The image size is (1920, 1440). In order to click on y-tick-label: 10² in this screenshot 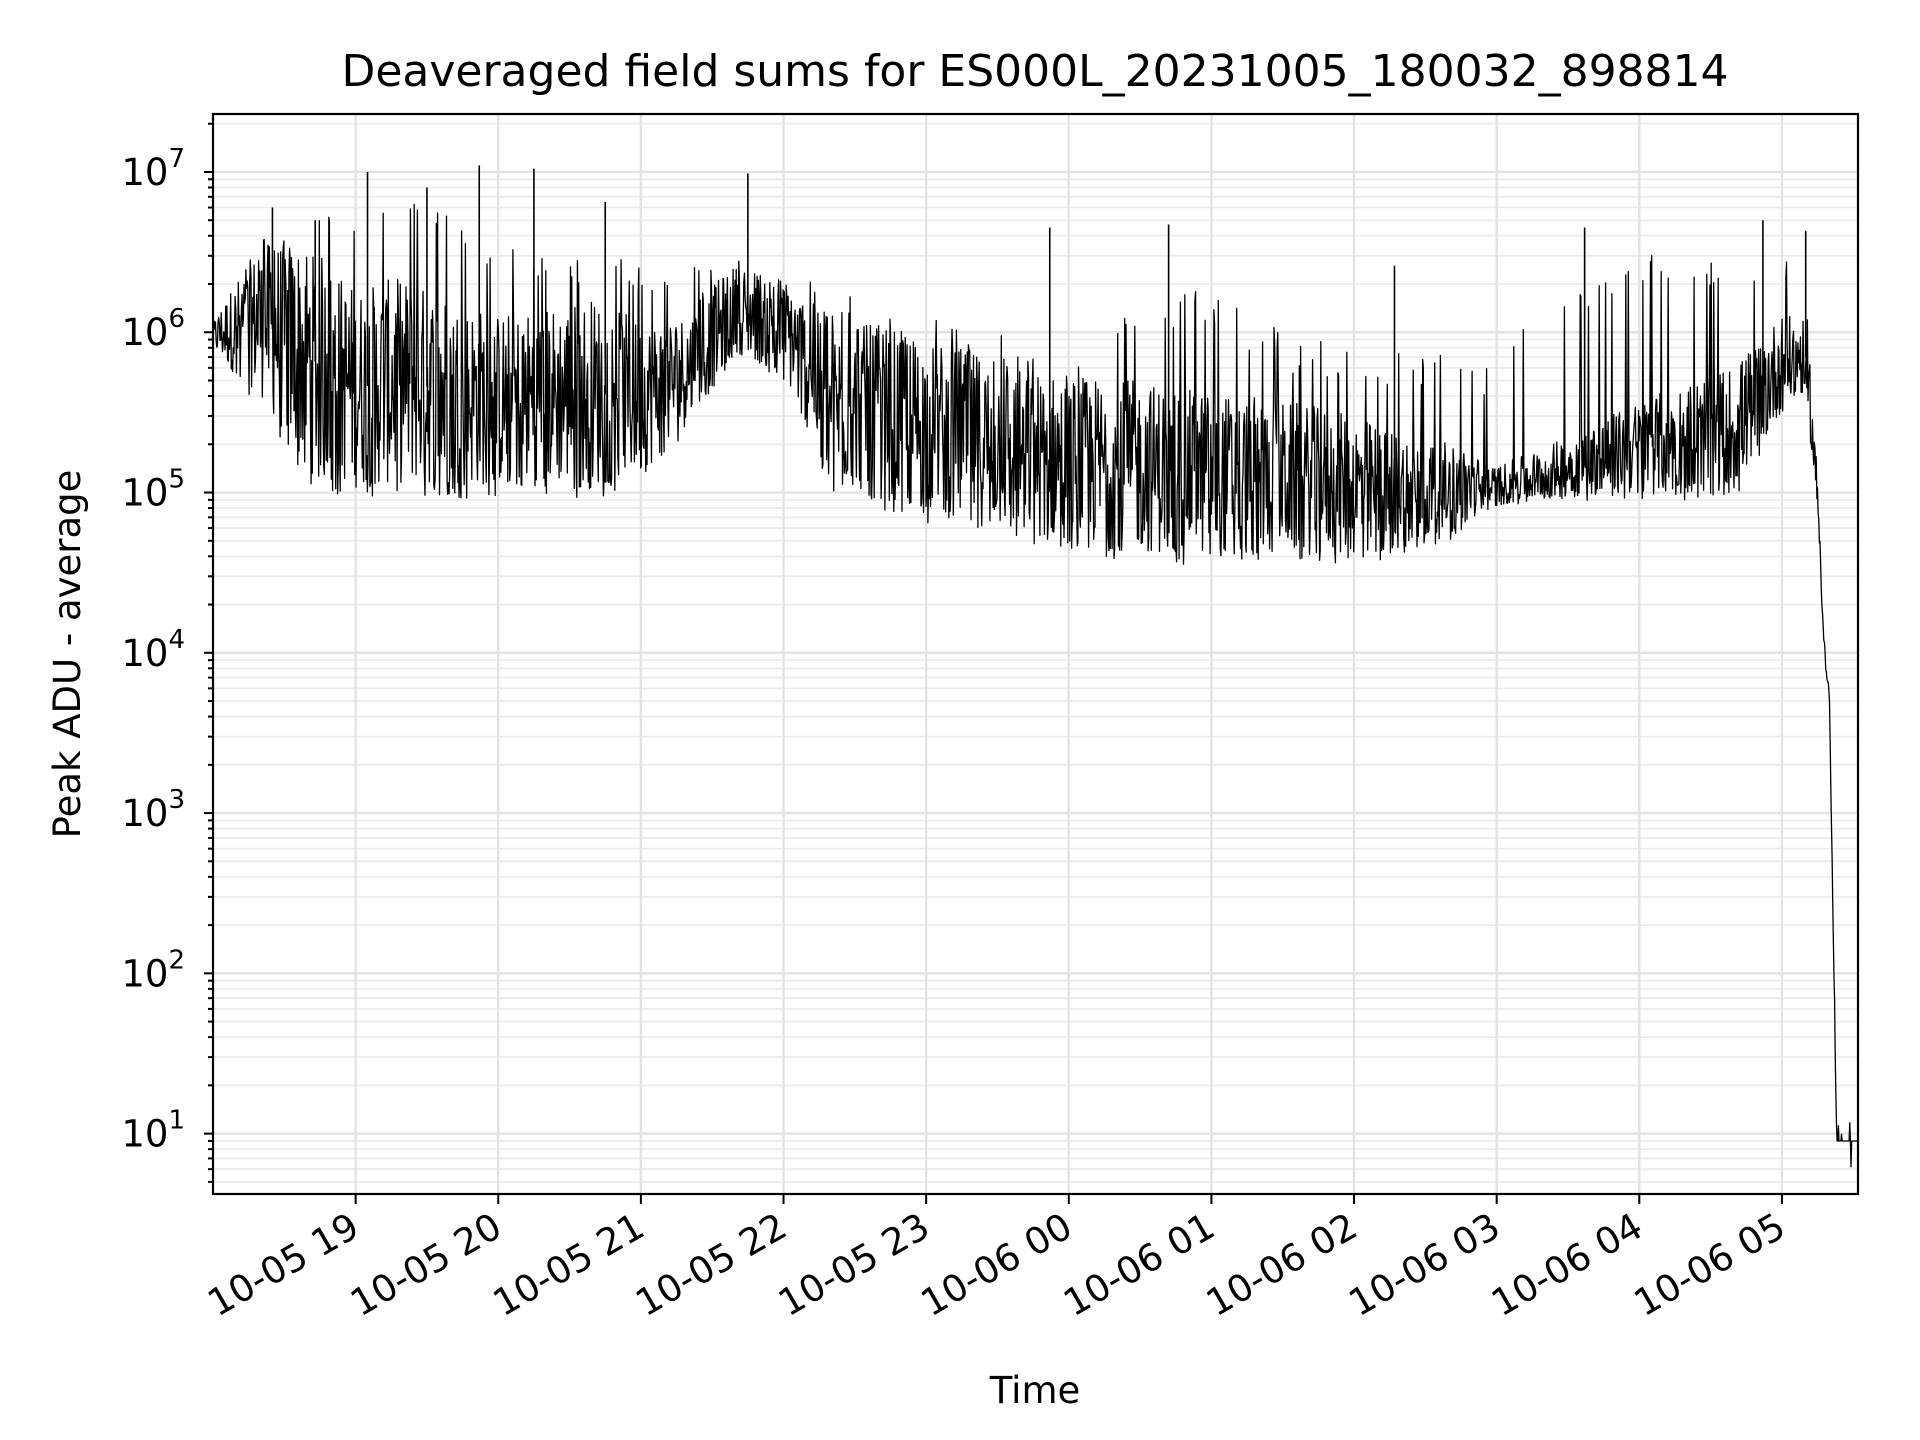, I will do `click(153, 970)`.